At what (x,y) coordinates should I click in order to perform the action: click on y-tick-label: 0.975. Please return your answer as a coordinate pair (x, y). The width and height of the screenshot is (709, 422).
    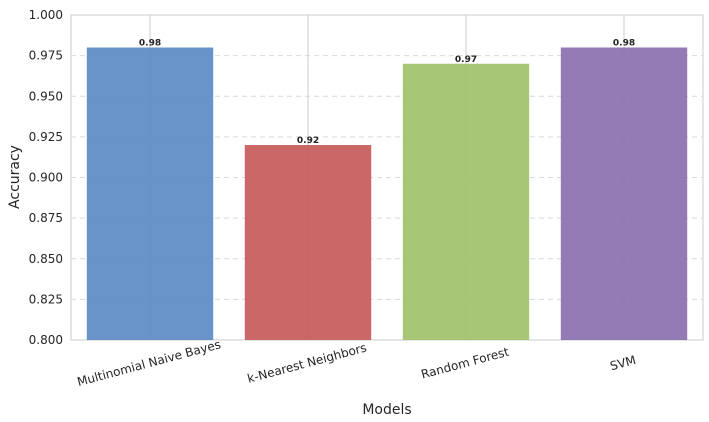
    Looking at the image, I should click on (46, 56).